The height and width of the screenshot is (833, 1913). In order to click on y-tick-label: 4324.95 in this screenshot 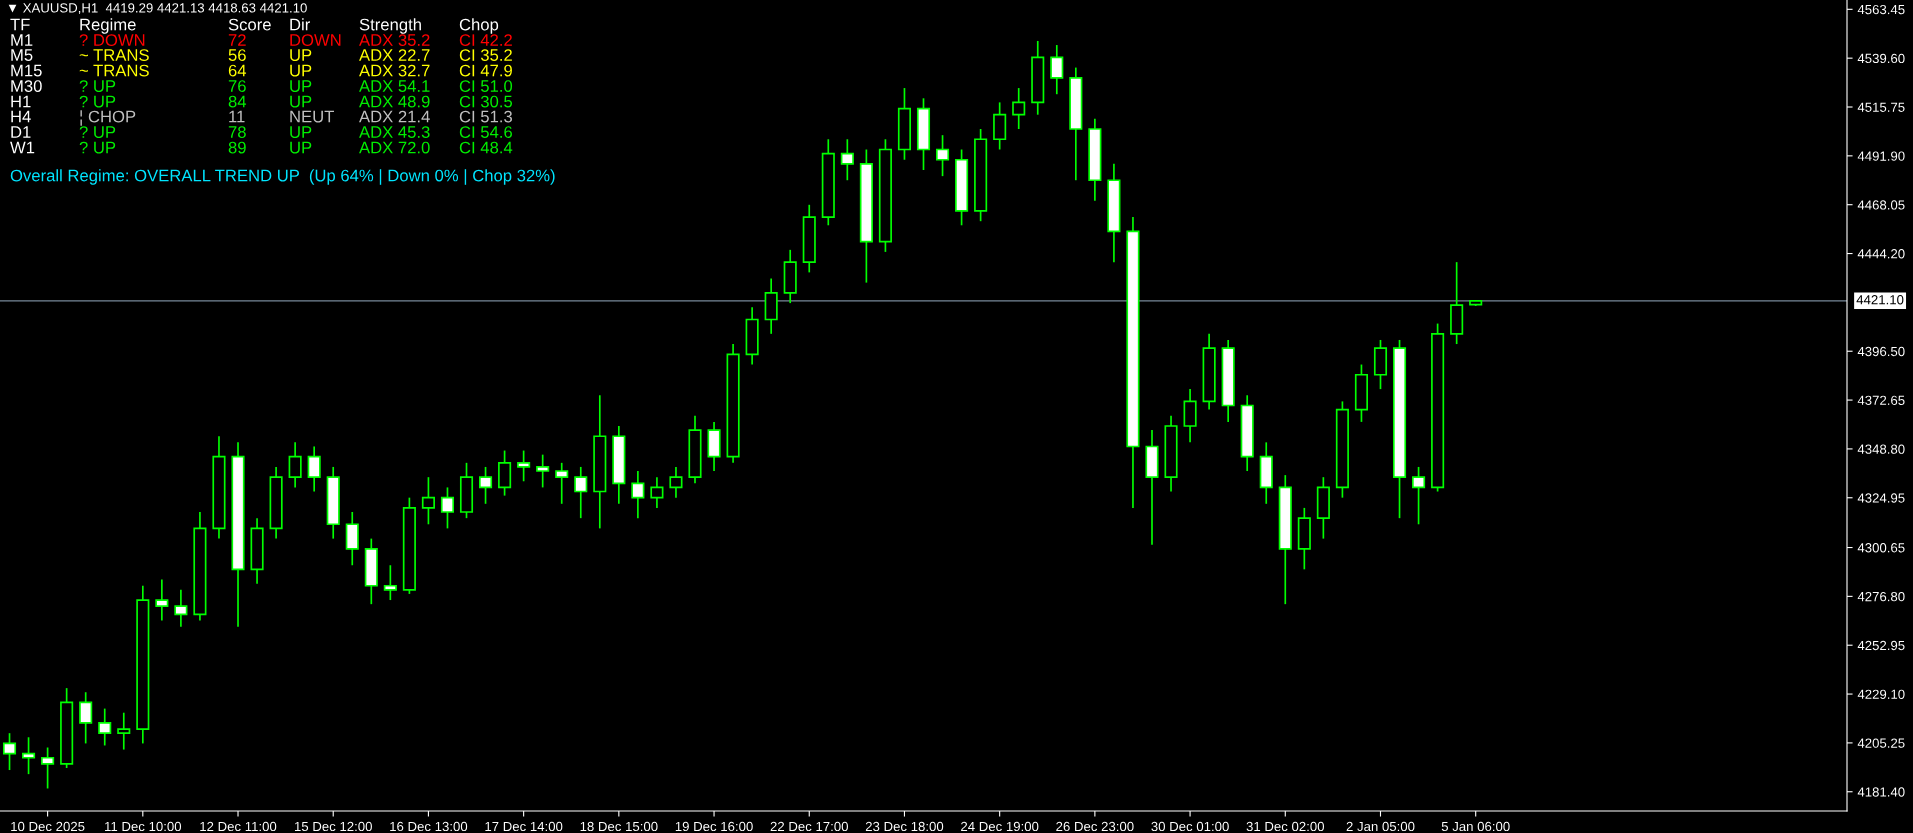, I will do `click(1881, 498)`.